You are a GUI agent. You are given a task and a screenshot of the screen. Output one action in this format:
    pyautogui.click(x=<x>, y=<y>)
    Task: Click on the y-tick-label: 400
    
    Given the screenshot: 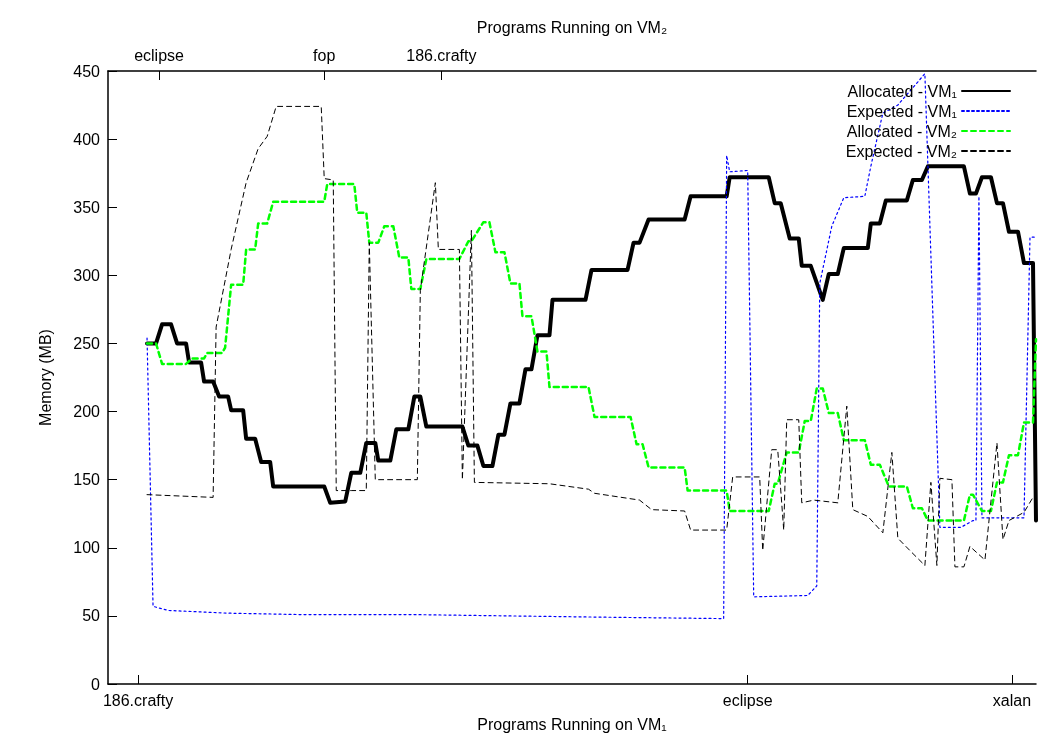 What is the action you would take?
    pyautogui.click(x=87, y=139)
    